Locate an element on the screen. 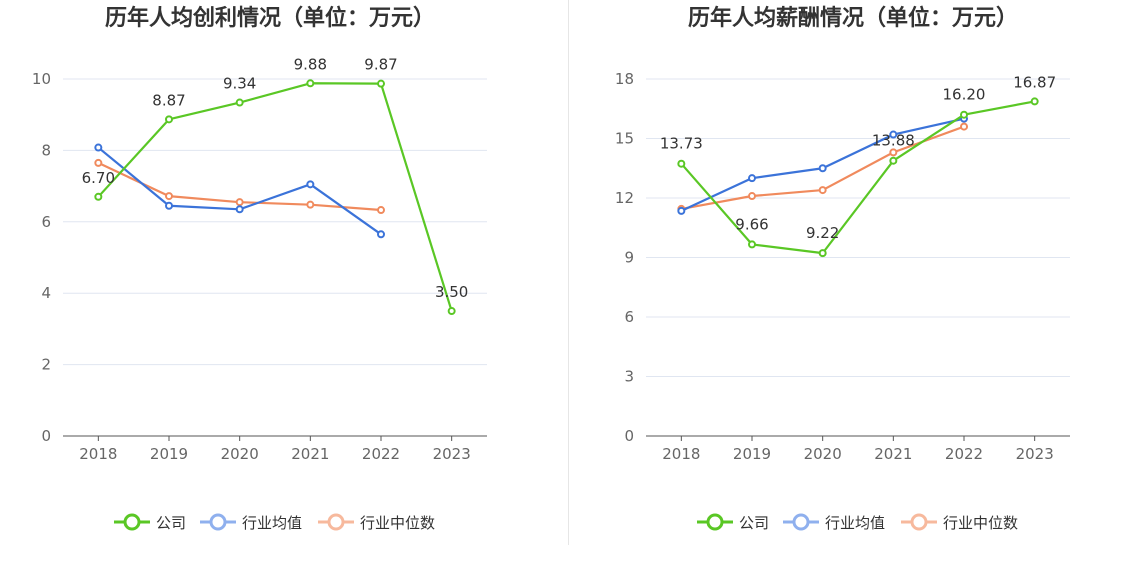 The height and width of the screenshot is (582, 1134). data-label: 9.22 is located at coordinates (822, 233).